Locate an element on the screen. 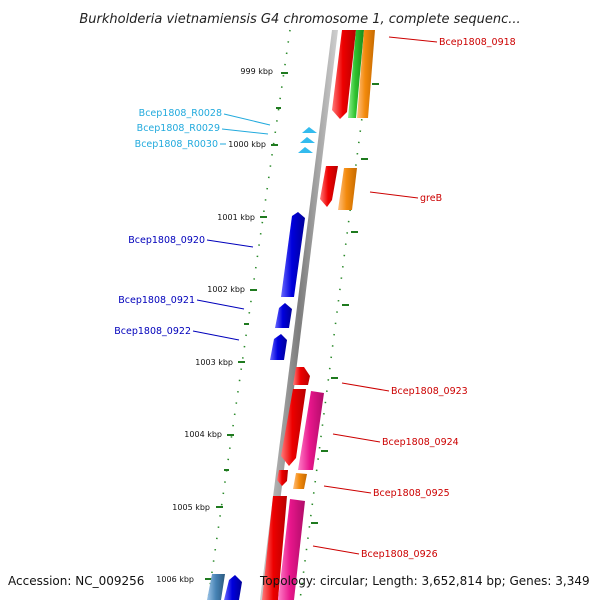 Image resolution: width=600 pixels, height=600 pixels. outer-guide-track is located at coordinates (336, 319).